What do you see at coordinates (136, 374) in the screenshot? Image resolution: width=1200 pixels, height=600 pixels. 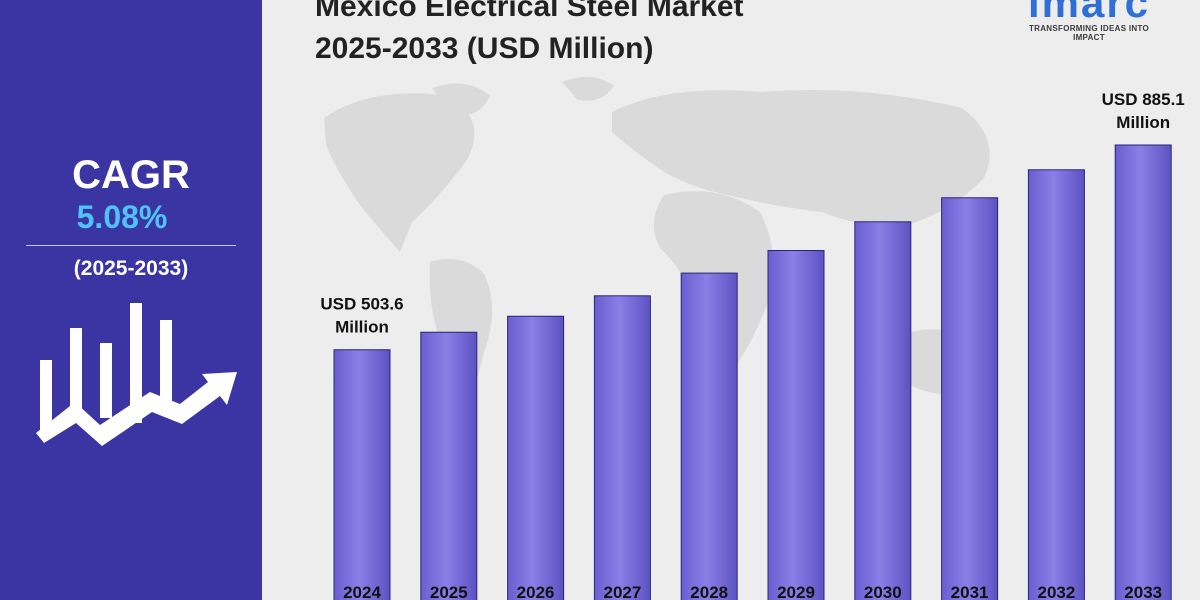 I see `growth-chart-arrow-icon` at bounding box center [136, 374].